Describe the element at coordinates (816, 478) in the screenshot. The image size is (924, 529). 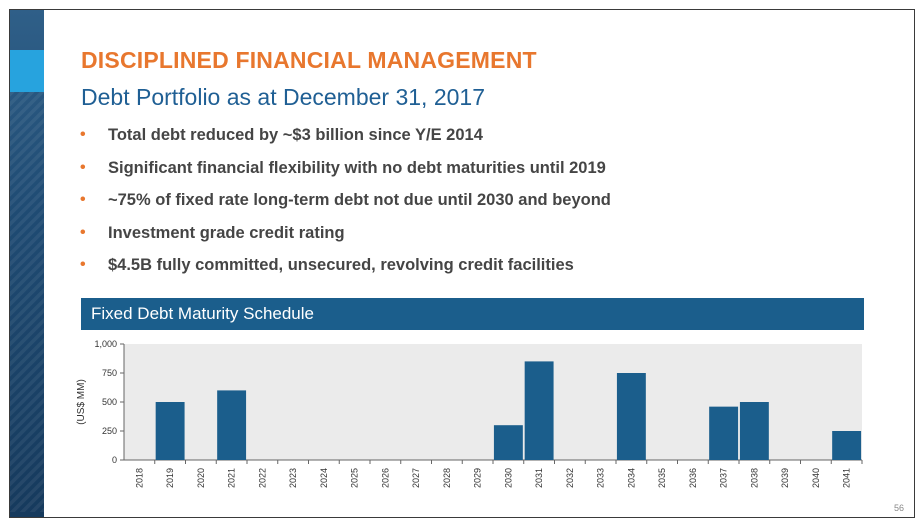
I see `x-tick-label: 2040` at that location.